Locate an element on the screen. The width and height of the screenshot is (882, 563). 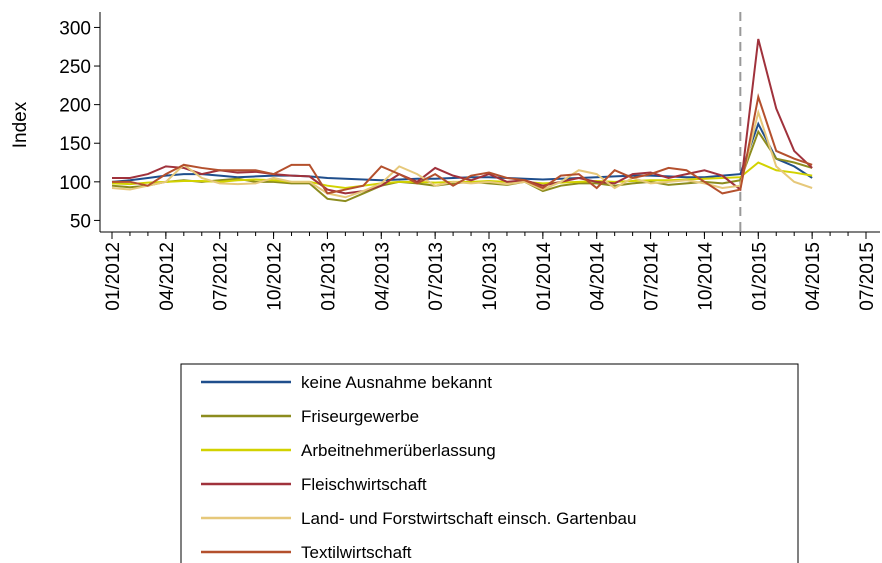
x-tick-label: 04/2014 is located at coordinates (598, 276).